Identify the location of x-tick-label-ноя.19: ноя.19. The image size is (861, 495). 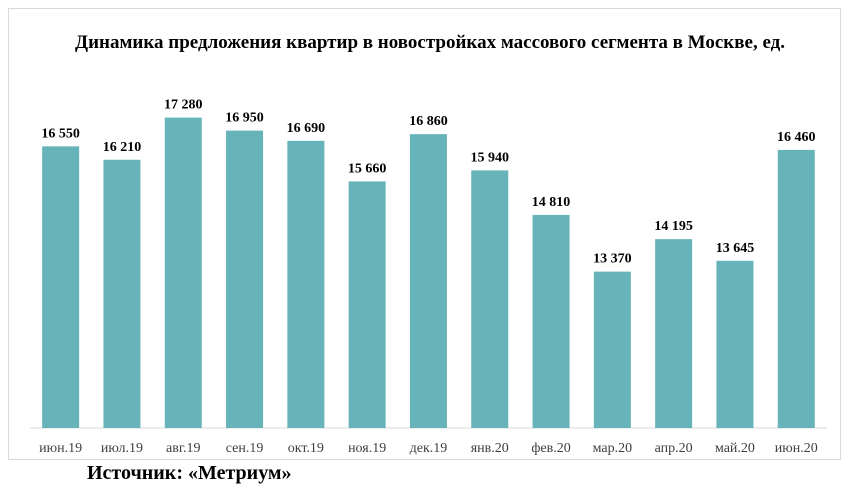
(367, 448).